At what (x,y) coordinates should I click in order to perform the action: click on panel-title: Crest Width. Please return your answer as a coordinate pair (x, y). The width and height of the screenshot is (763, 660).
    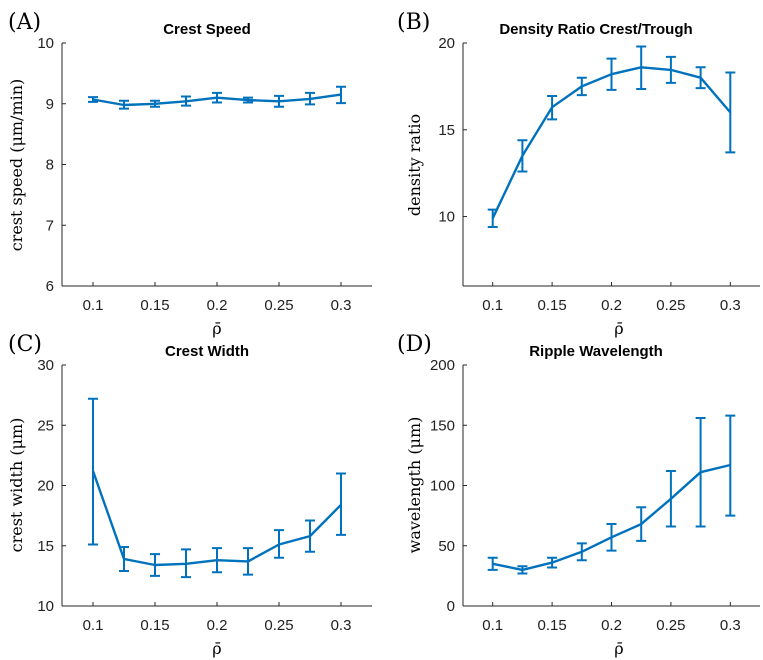
    Looking at the image, I should click on (207, 351).